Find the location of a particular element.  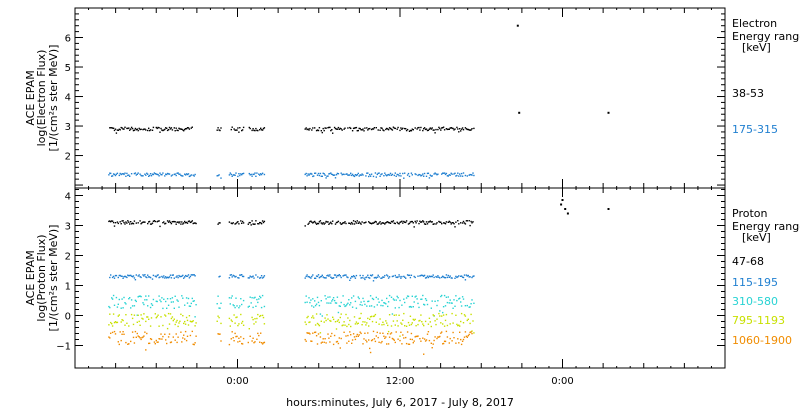

proton-ylabel-2: log(Proton Flux) is located at coordinates (41, 277).